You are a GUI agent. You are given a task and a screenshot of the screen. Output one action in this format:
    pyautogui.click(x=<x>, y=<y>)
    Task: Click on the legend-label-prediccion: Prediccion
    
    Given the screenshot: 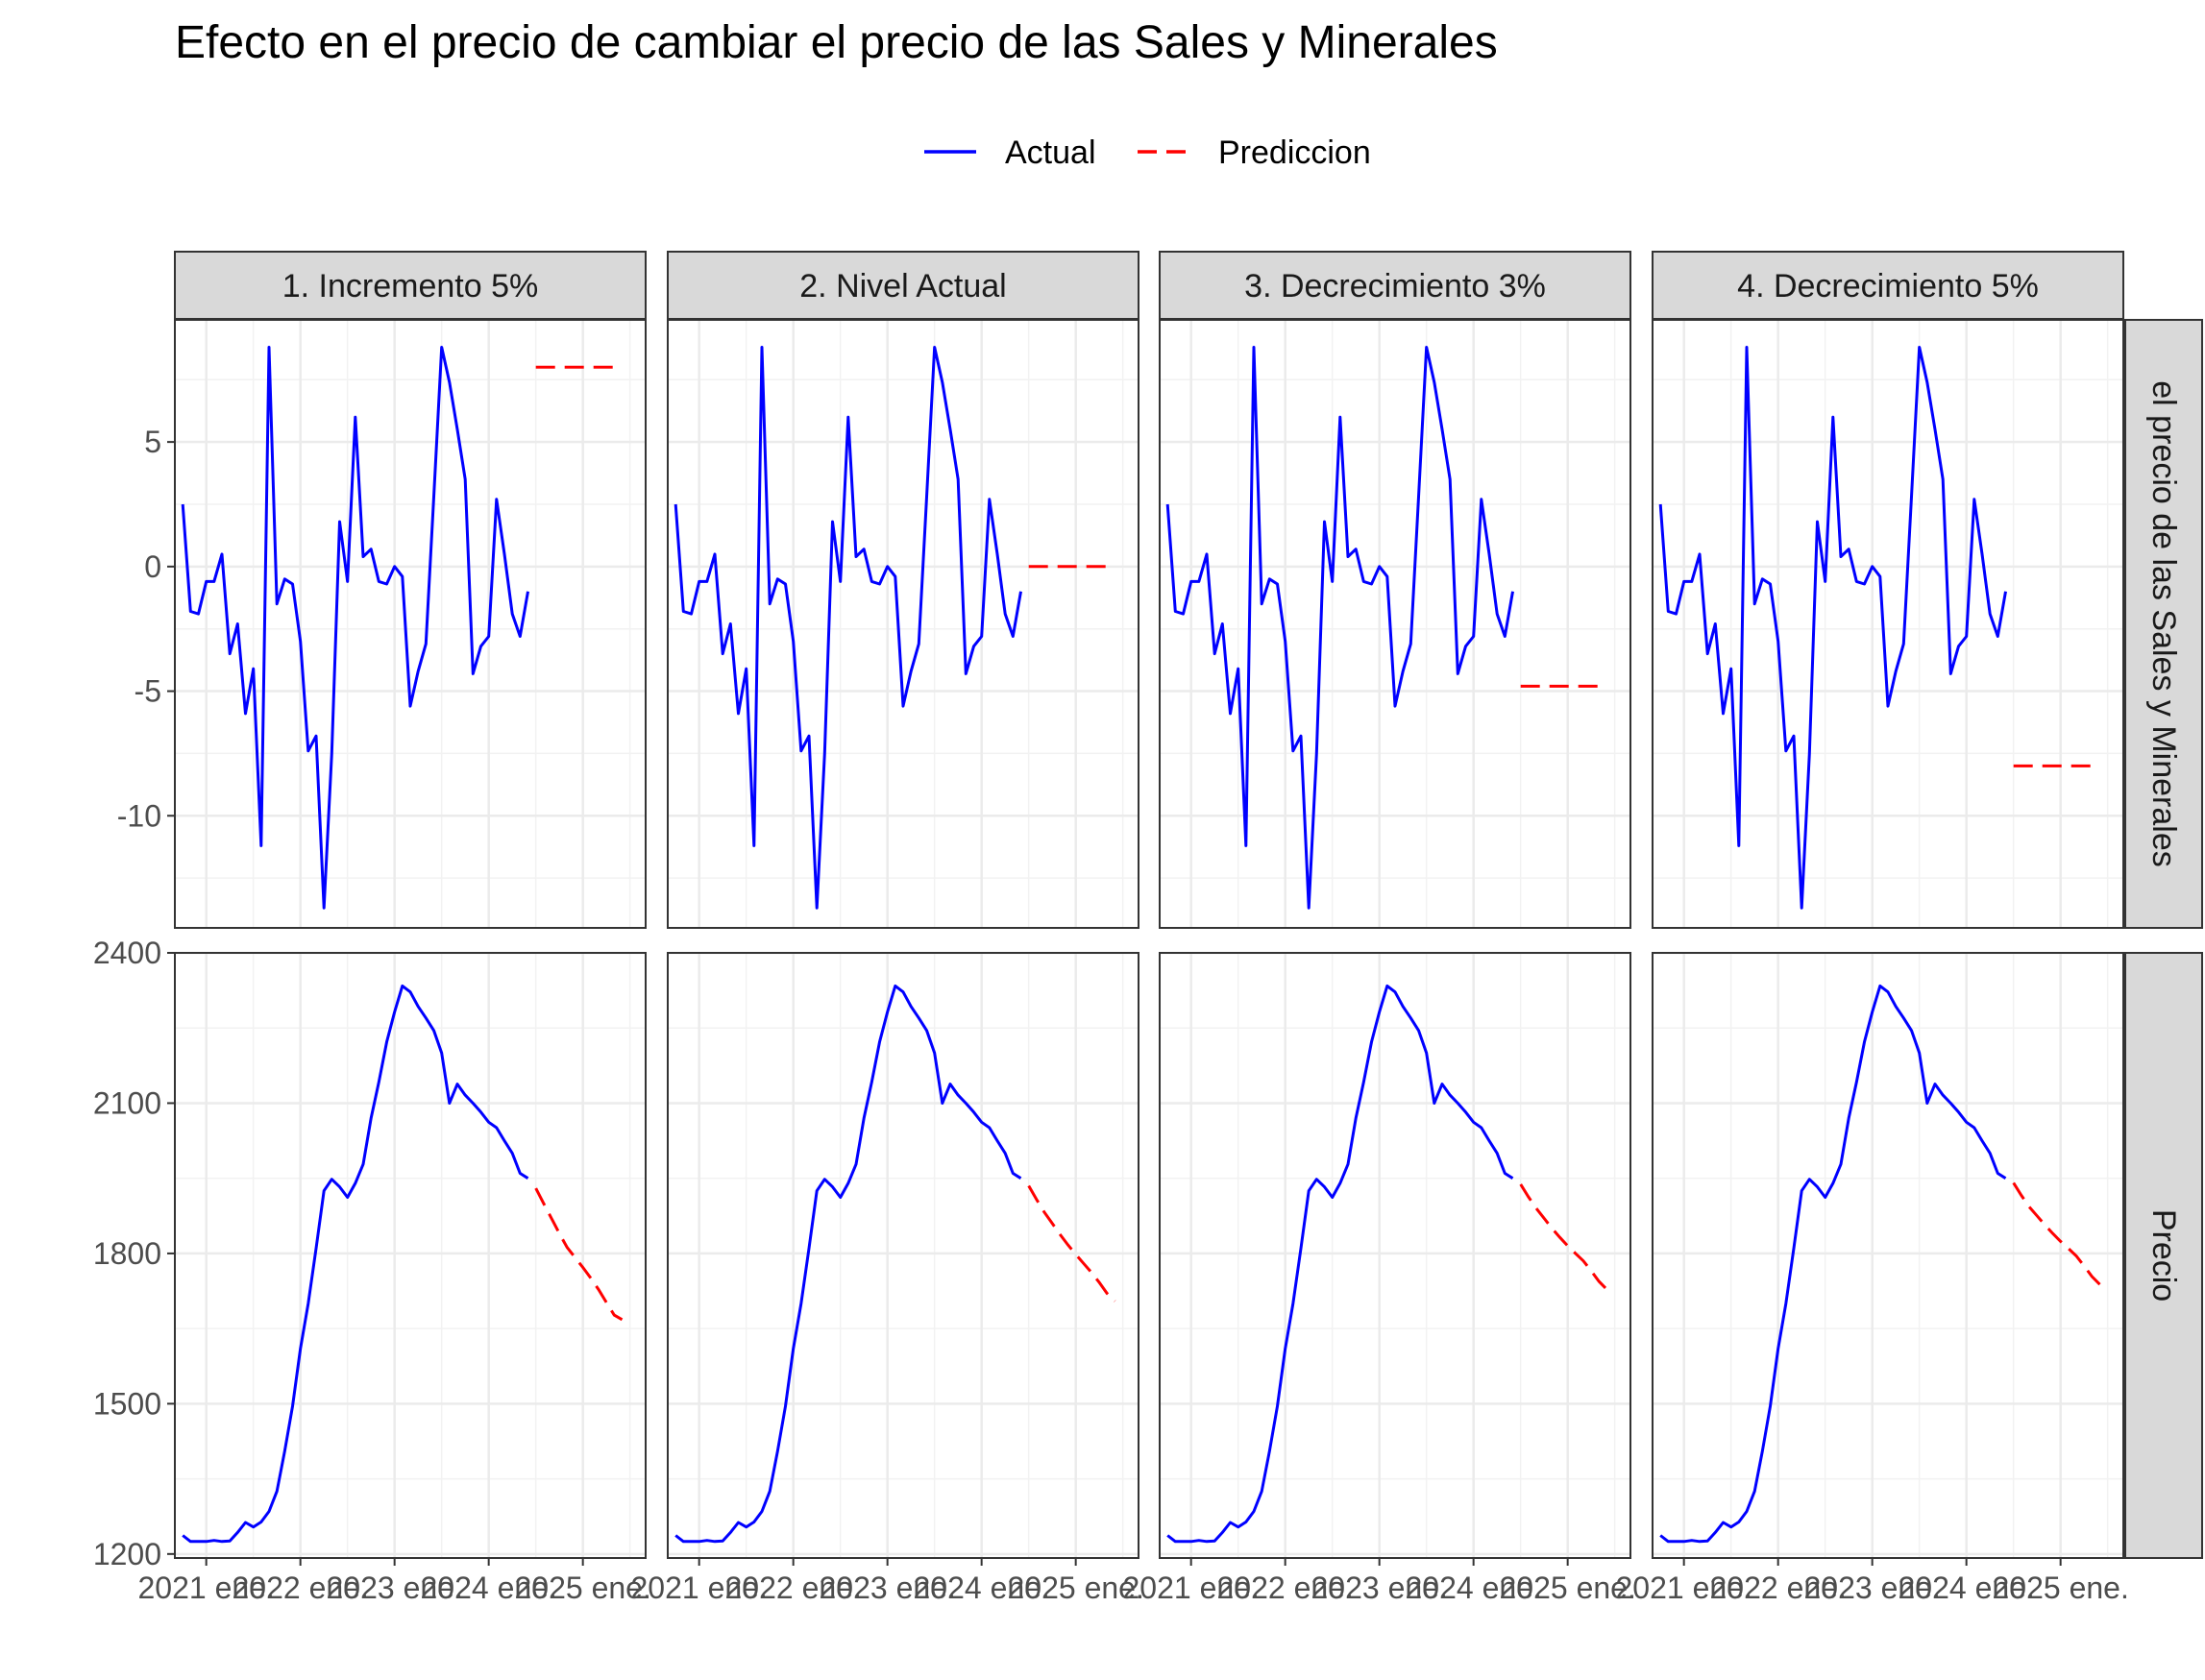 What is the action you would take?
    pyautogui.click(x=1294, y=152)
    